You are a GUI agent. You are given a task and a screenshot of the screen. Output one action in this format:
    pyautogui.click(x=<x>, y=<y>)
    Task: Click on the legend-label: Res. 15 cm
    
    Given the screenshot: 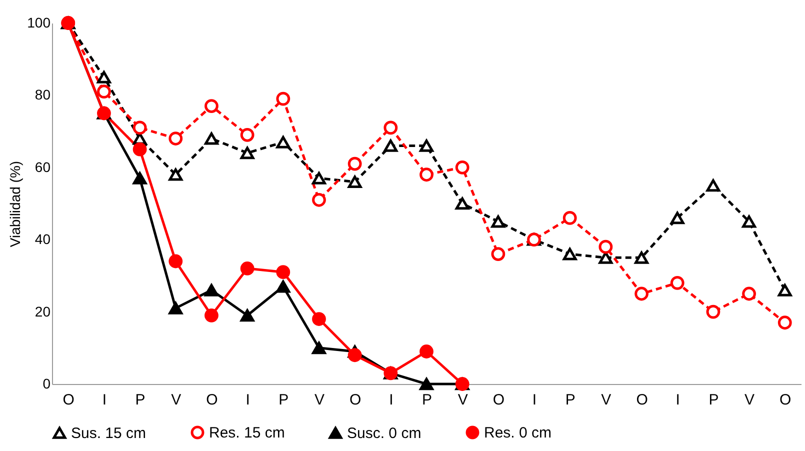 What is the action you would take?
    pyautogui.click(x=247, y=433)
    